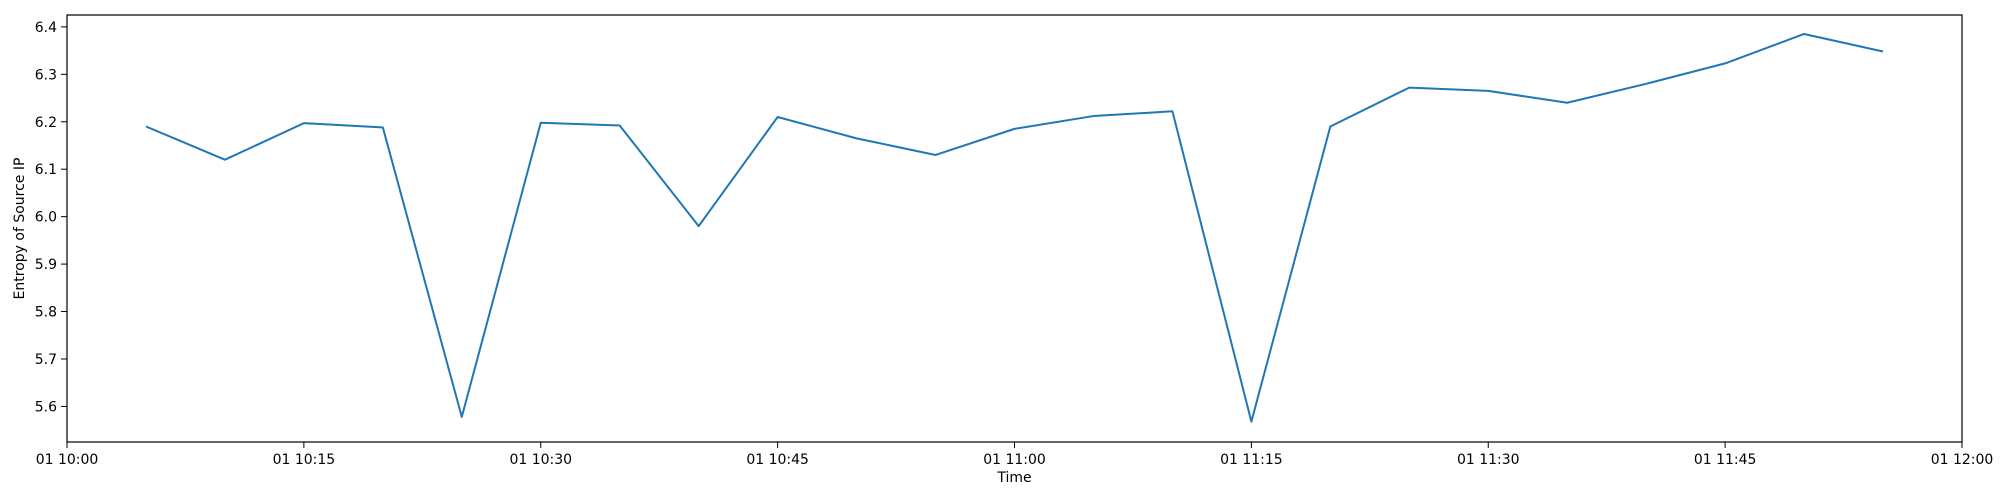 The width and height of the screenshot is (2000, 500). I want to click on x-tick-label: 01 11:00, so click(1014, 460).